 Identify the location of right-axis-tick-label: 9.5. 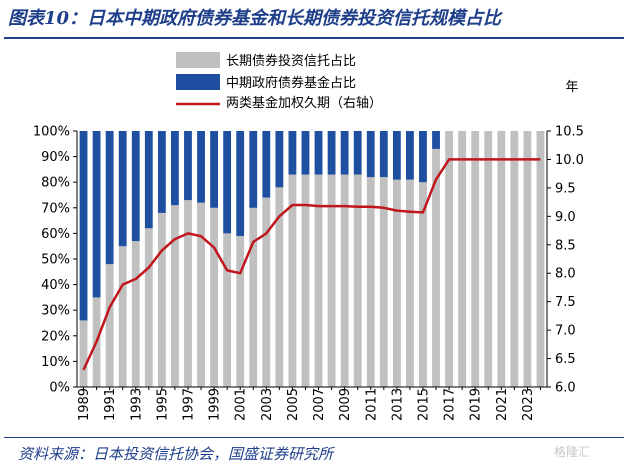
(565, 188).